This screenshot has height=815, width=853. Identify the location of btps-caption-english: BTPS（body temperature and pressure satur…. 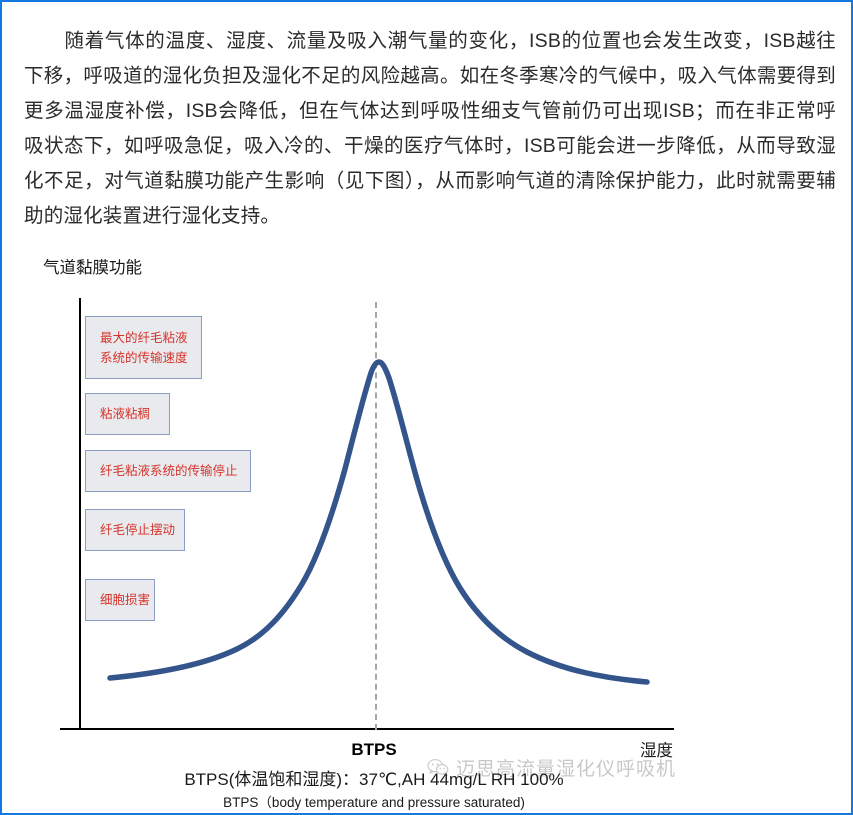
(374, 802).